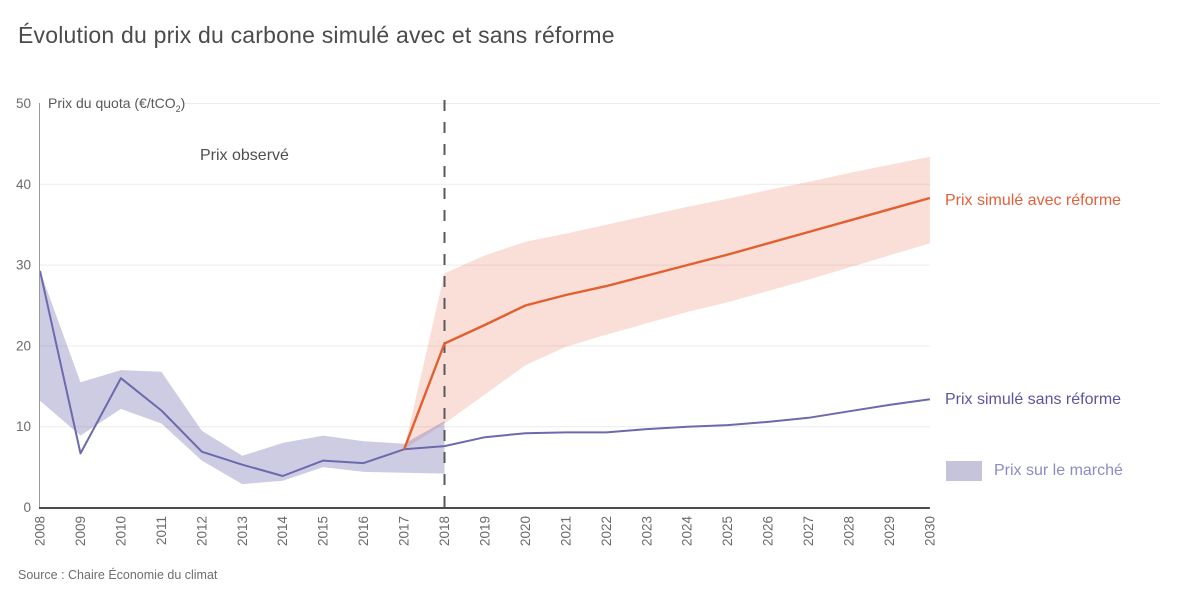 The height and width of the screenshot is (600, 1200). What do you see at coordinates (323, 531) in the screenshot?
I see `x-tick-2015: 2015` at bounding box center [323, 531].